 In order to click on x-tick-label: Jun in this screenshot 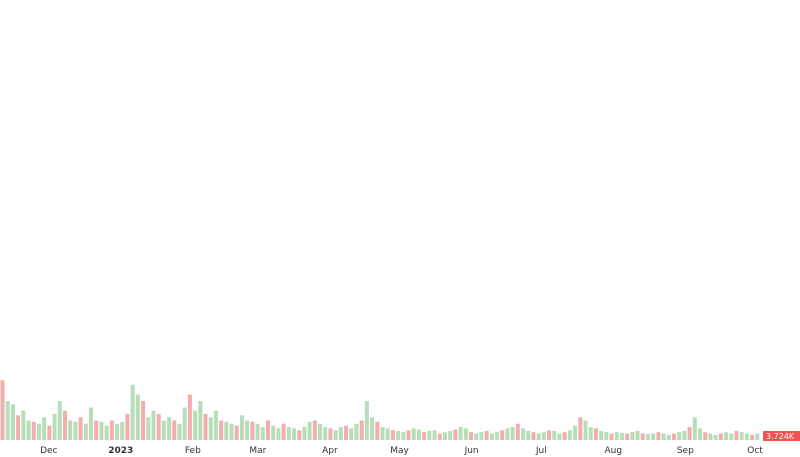, I will do `click(471, 451)`.